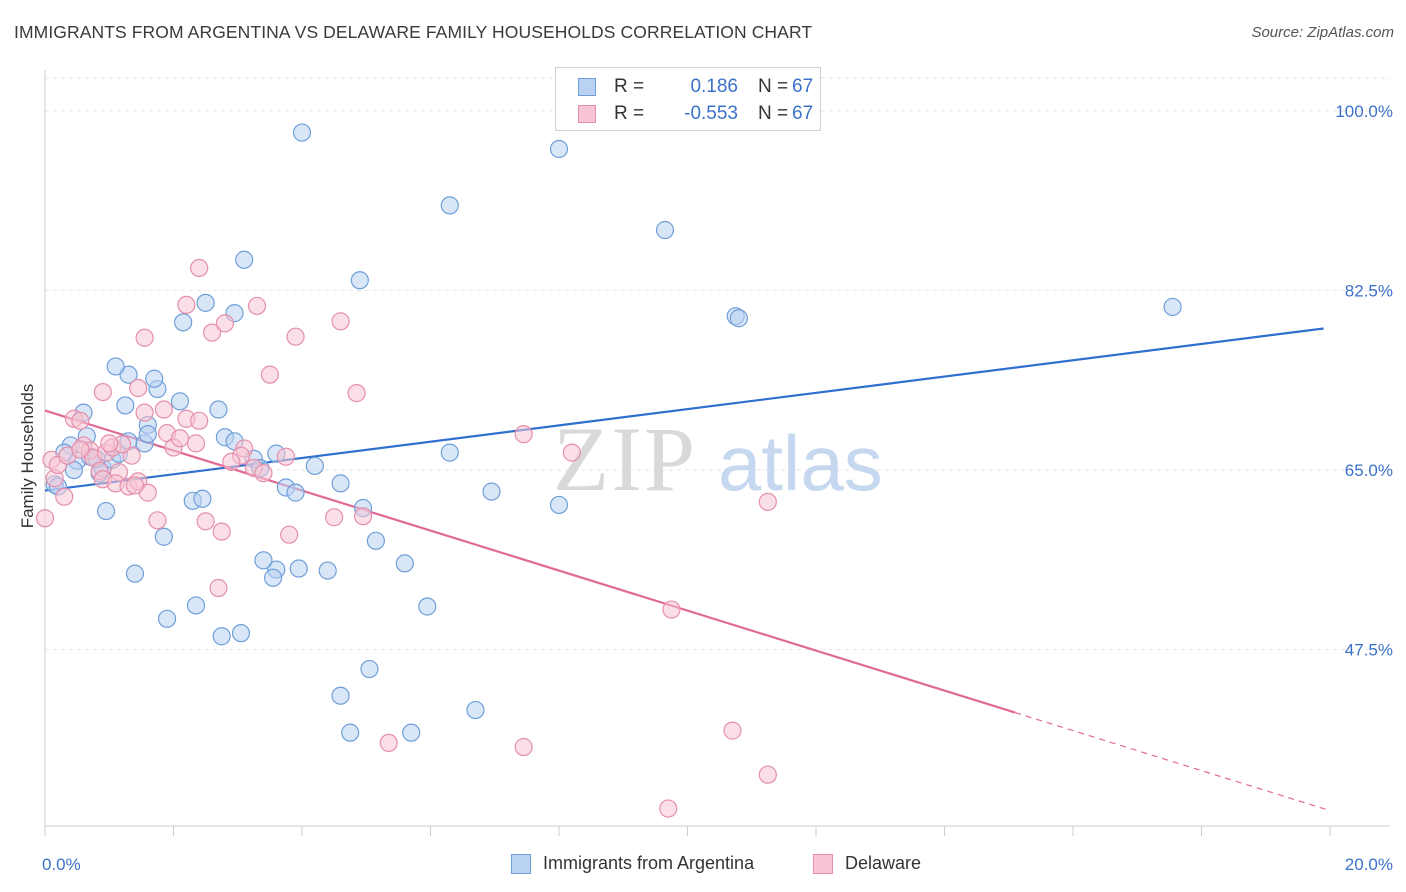 This screenshot has width=1406, height=892. Describe the element at coordinates (61, 864) in the screenshot. I see `x-tick-label: 0.0%` at that location.